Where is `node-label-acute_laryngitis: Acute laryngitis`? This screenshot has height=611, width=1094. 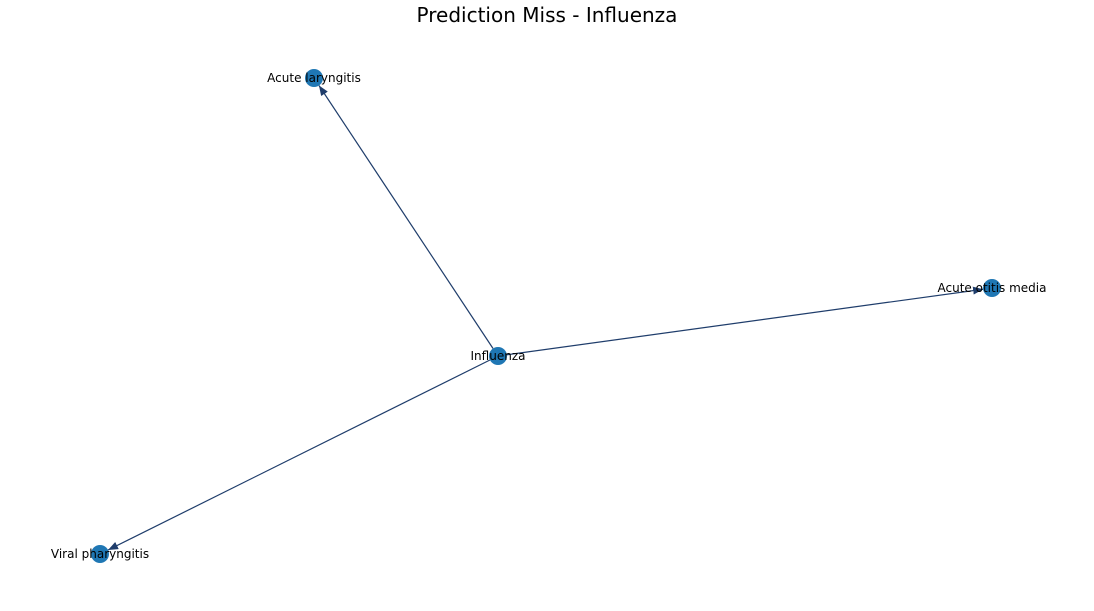
node-label-acute_laryngitis: Acute laryngitis is located at coordinates (314, 78).